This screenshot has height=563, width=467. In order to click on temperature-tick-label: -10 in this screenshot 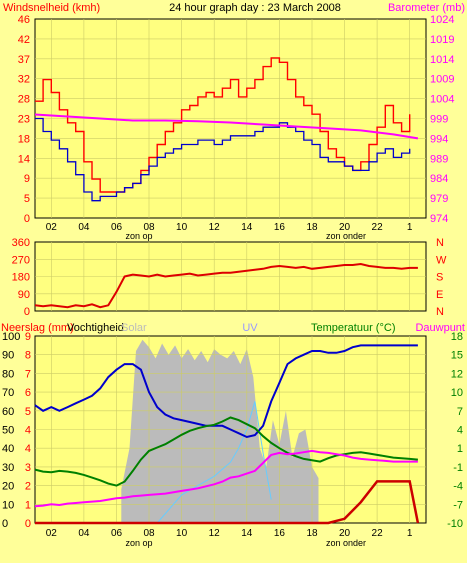, I will do `click(455, 524)`.